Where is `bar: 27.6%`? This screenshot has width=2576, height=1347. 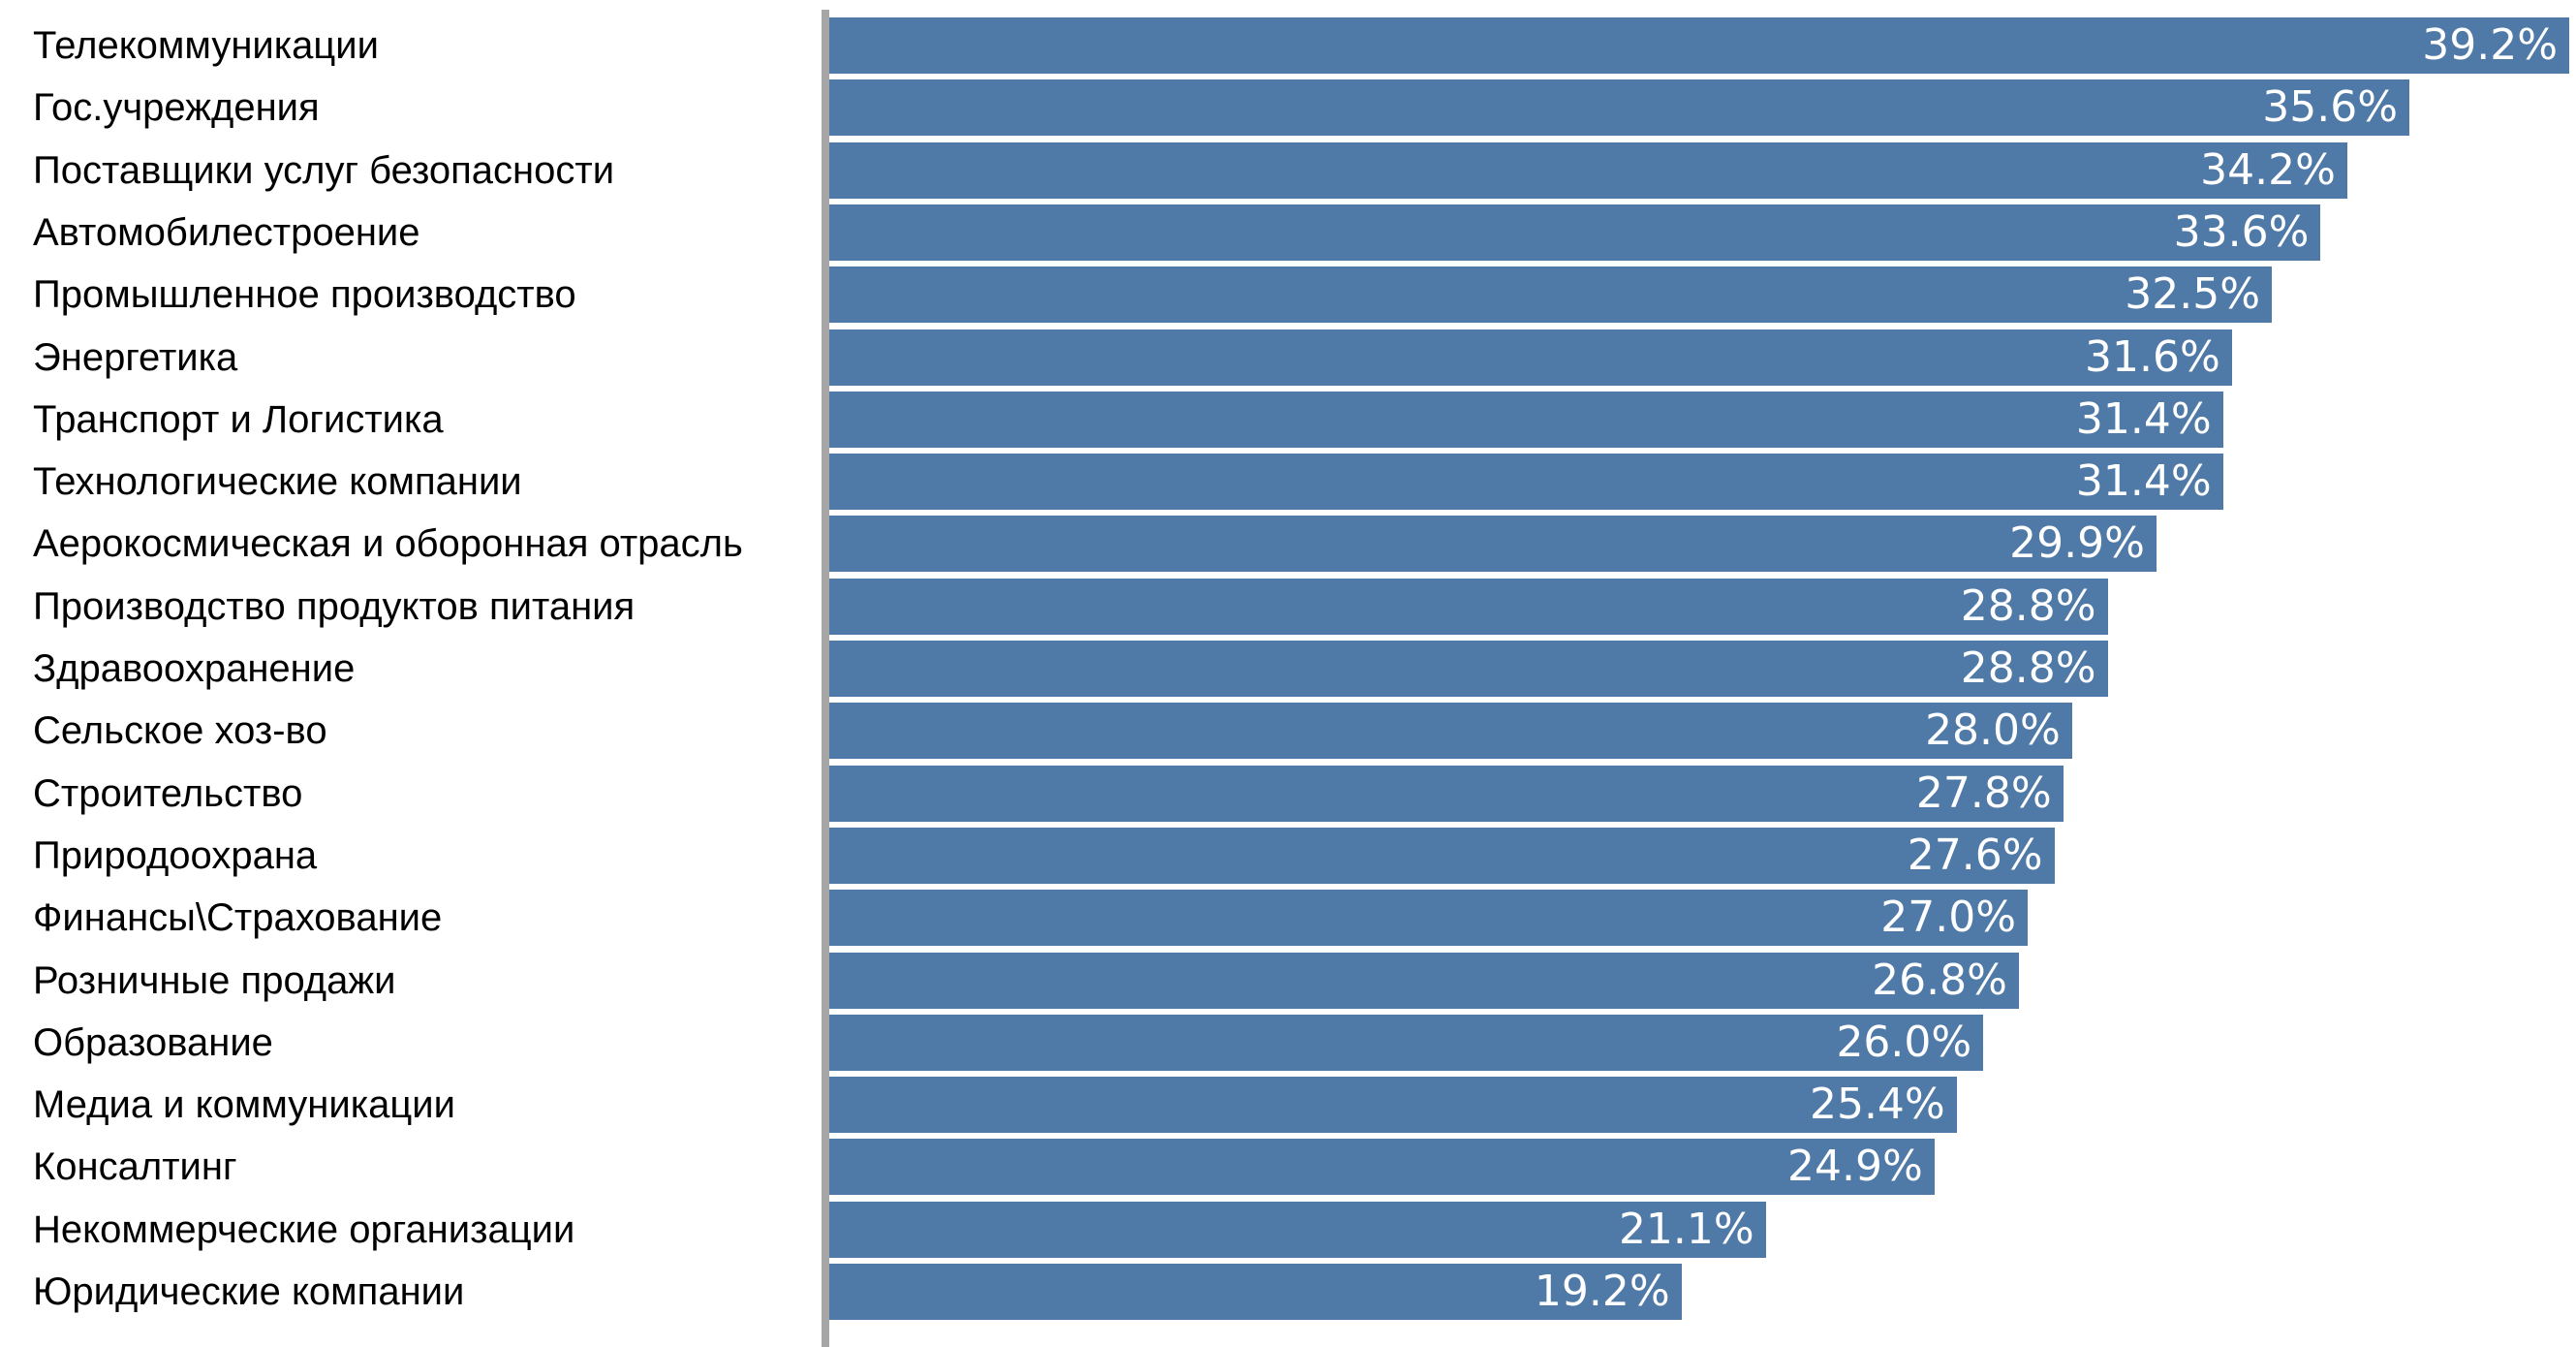
bar: 27.6% is located at coordinates (1442, 855).